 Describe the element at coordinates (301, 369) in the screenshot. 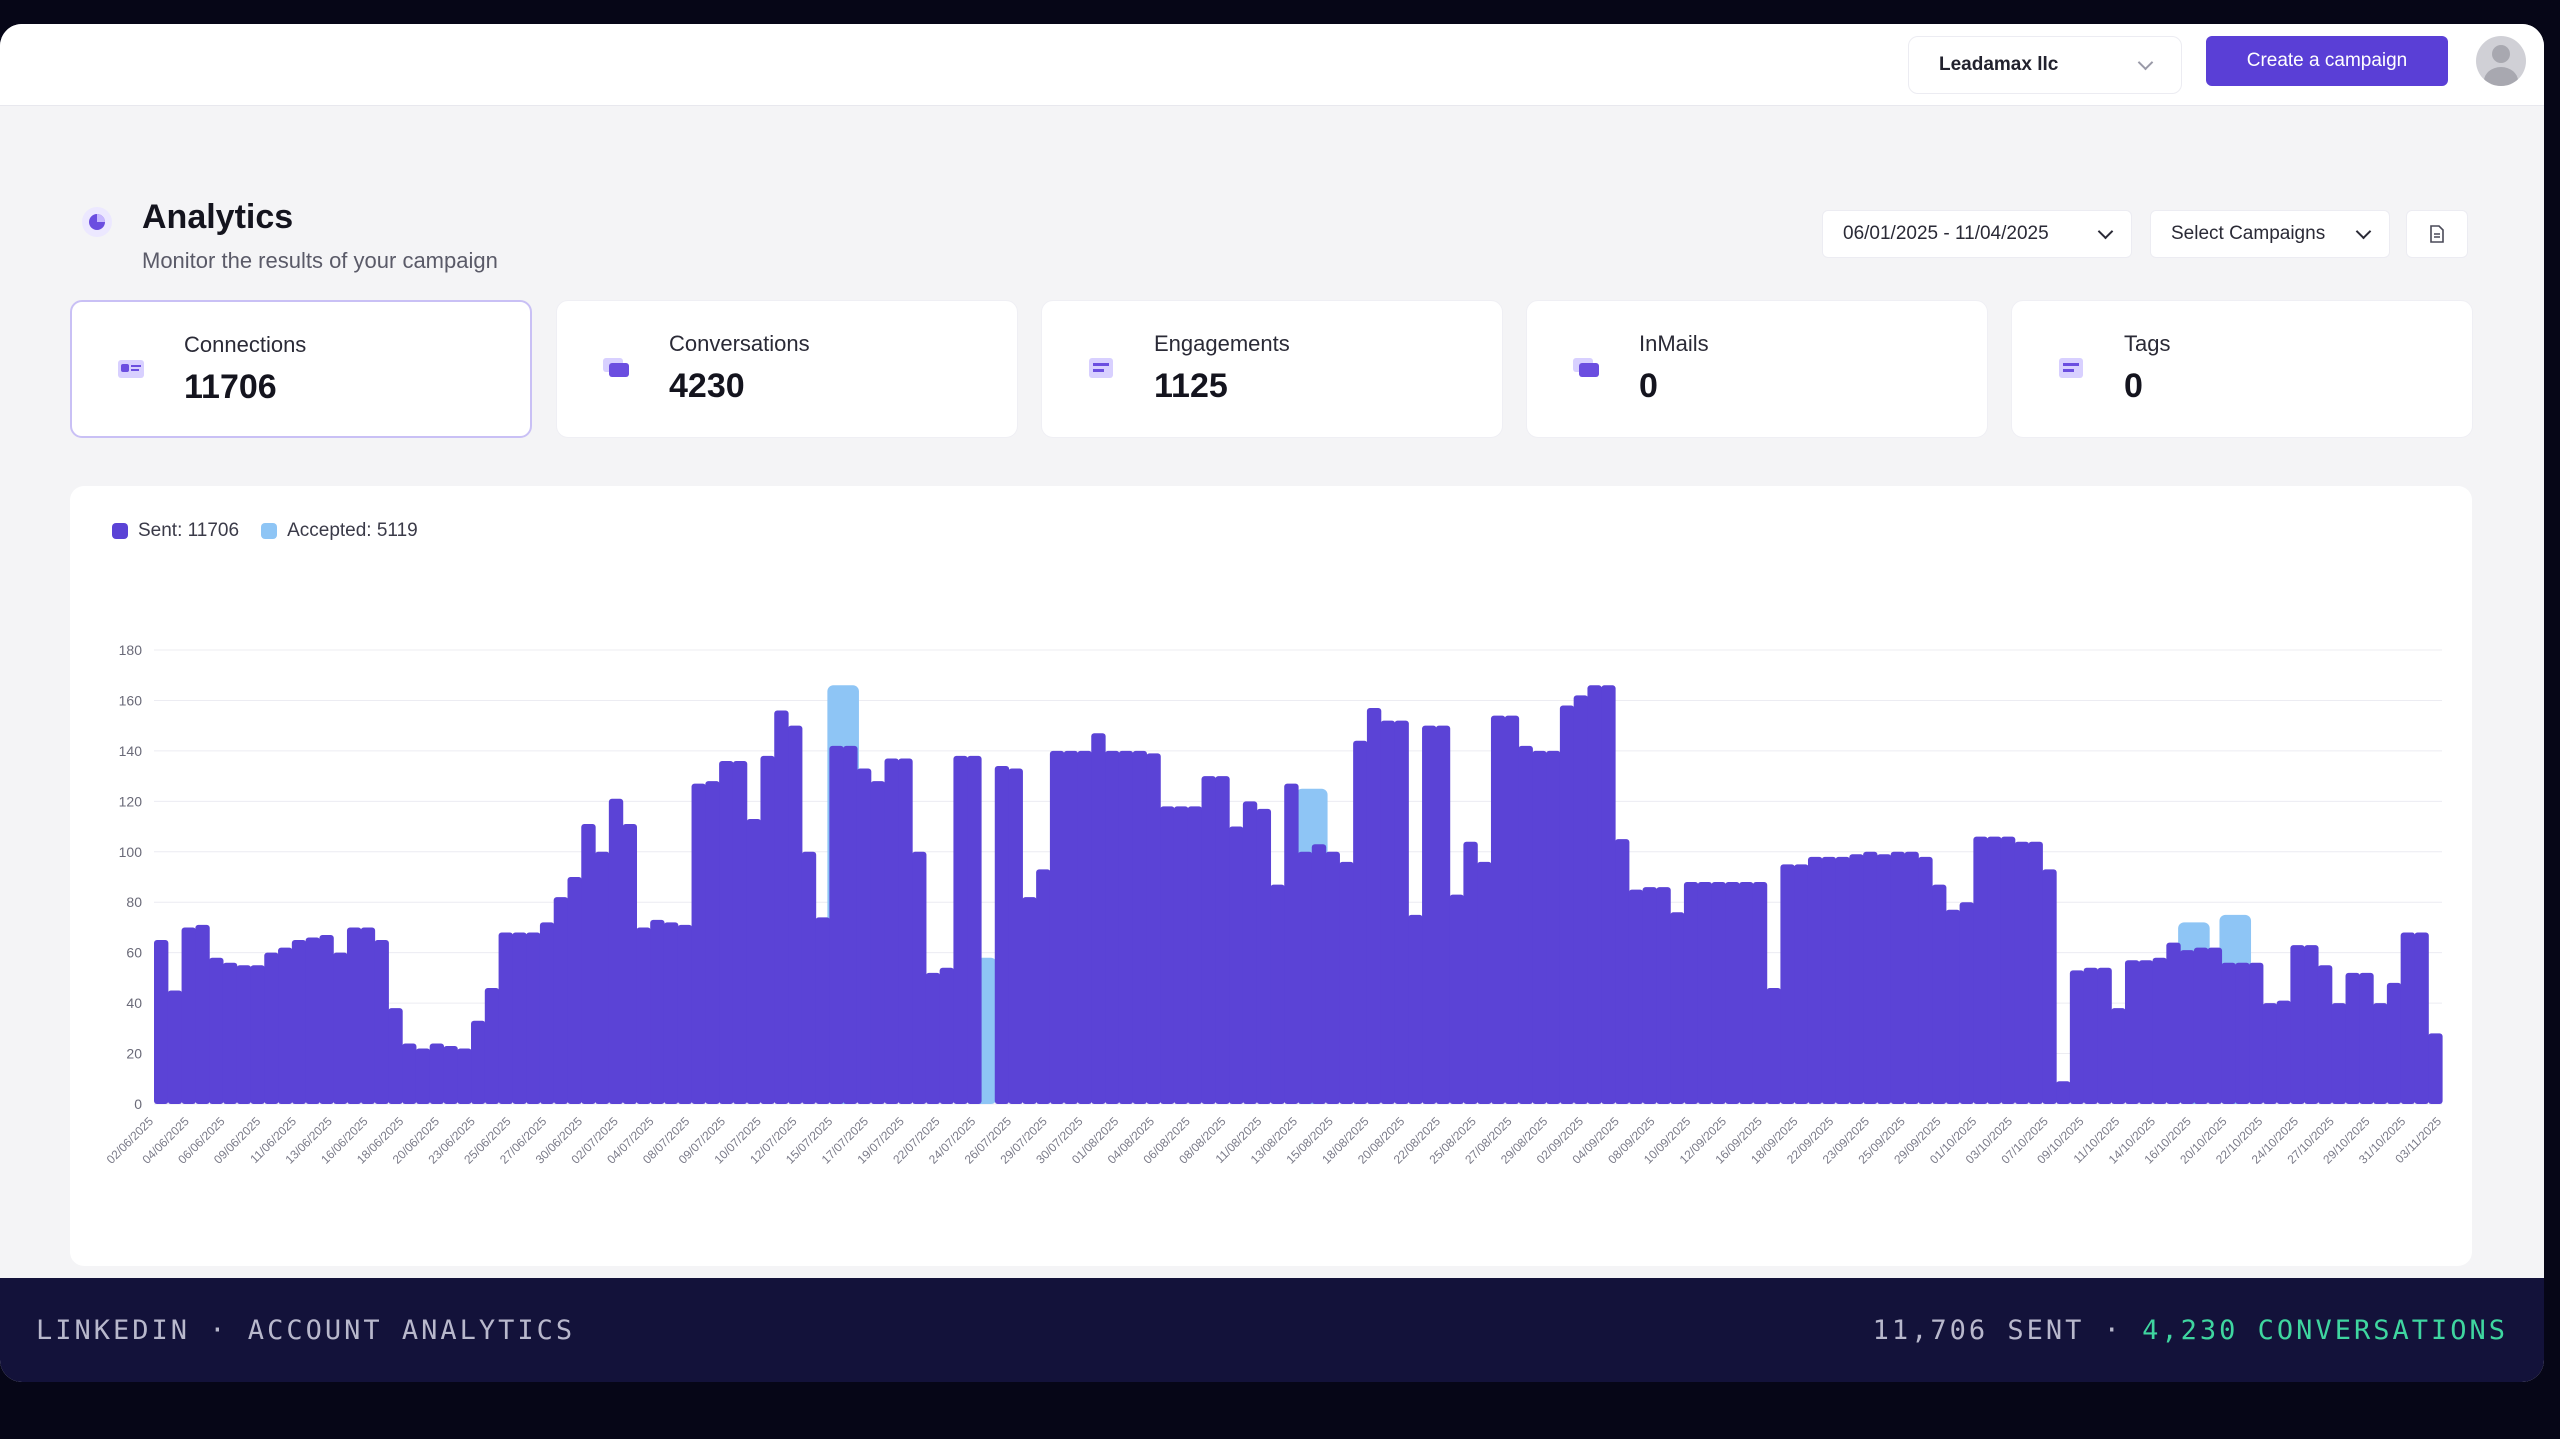

I see `stat-card-connections: Connections 11706` at that location.